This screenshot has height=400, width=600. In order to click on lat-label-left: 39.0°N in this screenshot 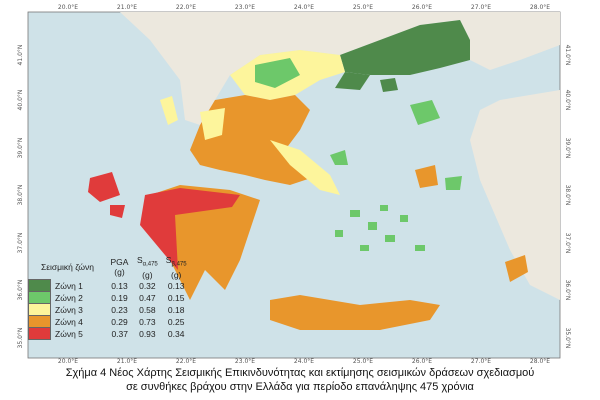, I will do `click(20, 148)`.